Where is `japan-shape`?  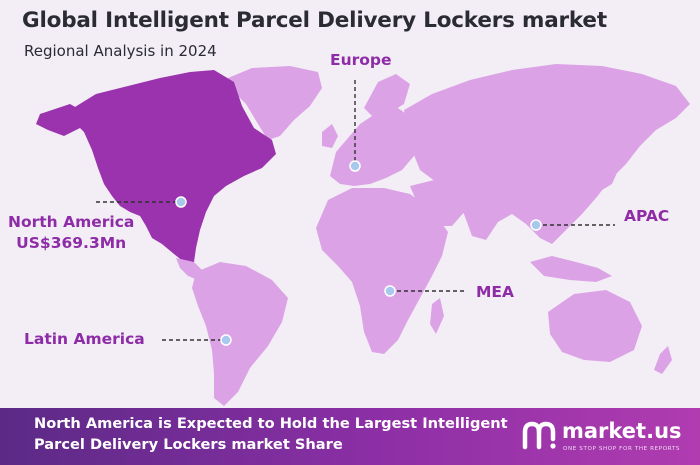 japan-shape is located at coordinates (611, 172).